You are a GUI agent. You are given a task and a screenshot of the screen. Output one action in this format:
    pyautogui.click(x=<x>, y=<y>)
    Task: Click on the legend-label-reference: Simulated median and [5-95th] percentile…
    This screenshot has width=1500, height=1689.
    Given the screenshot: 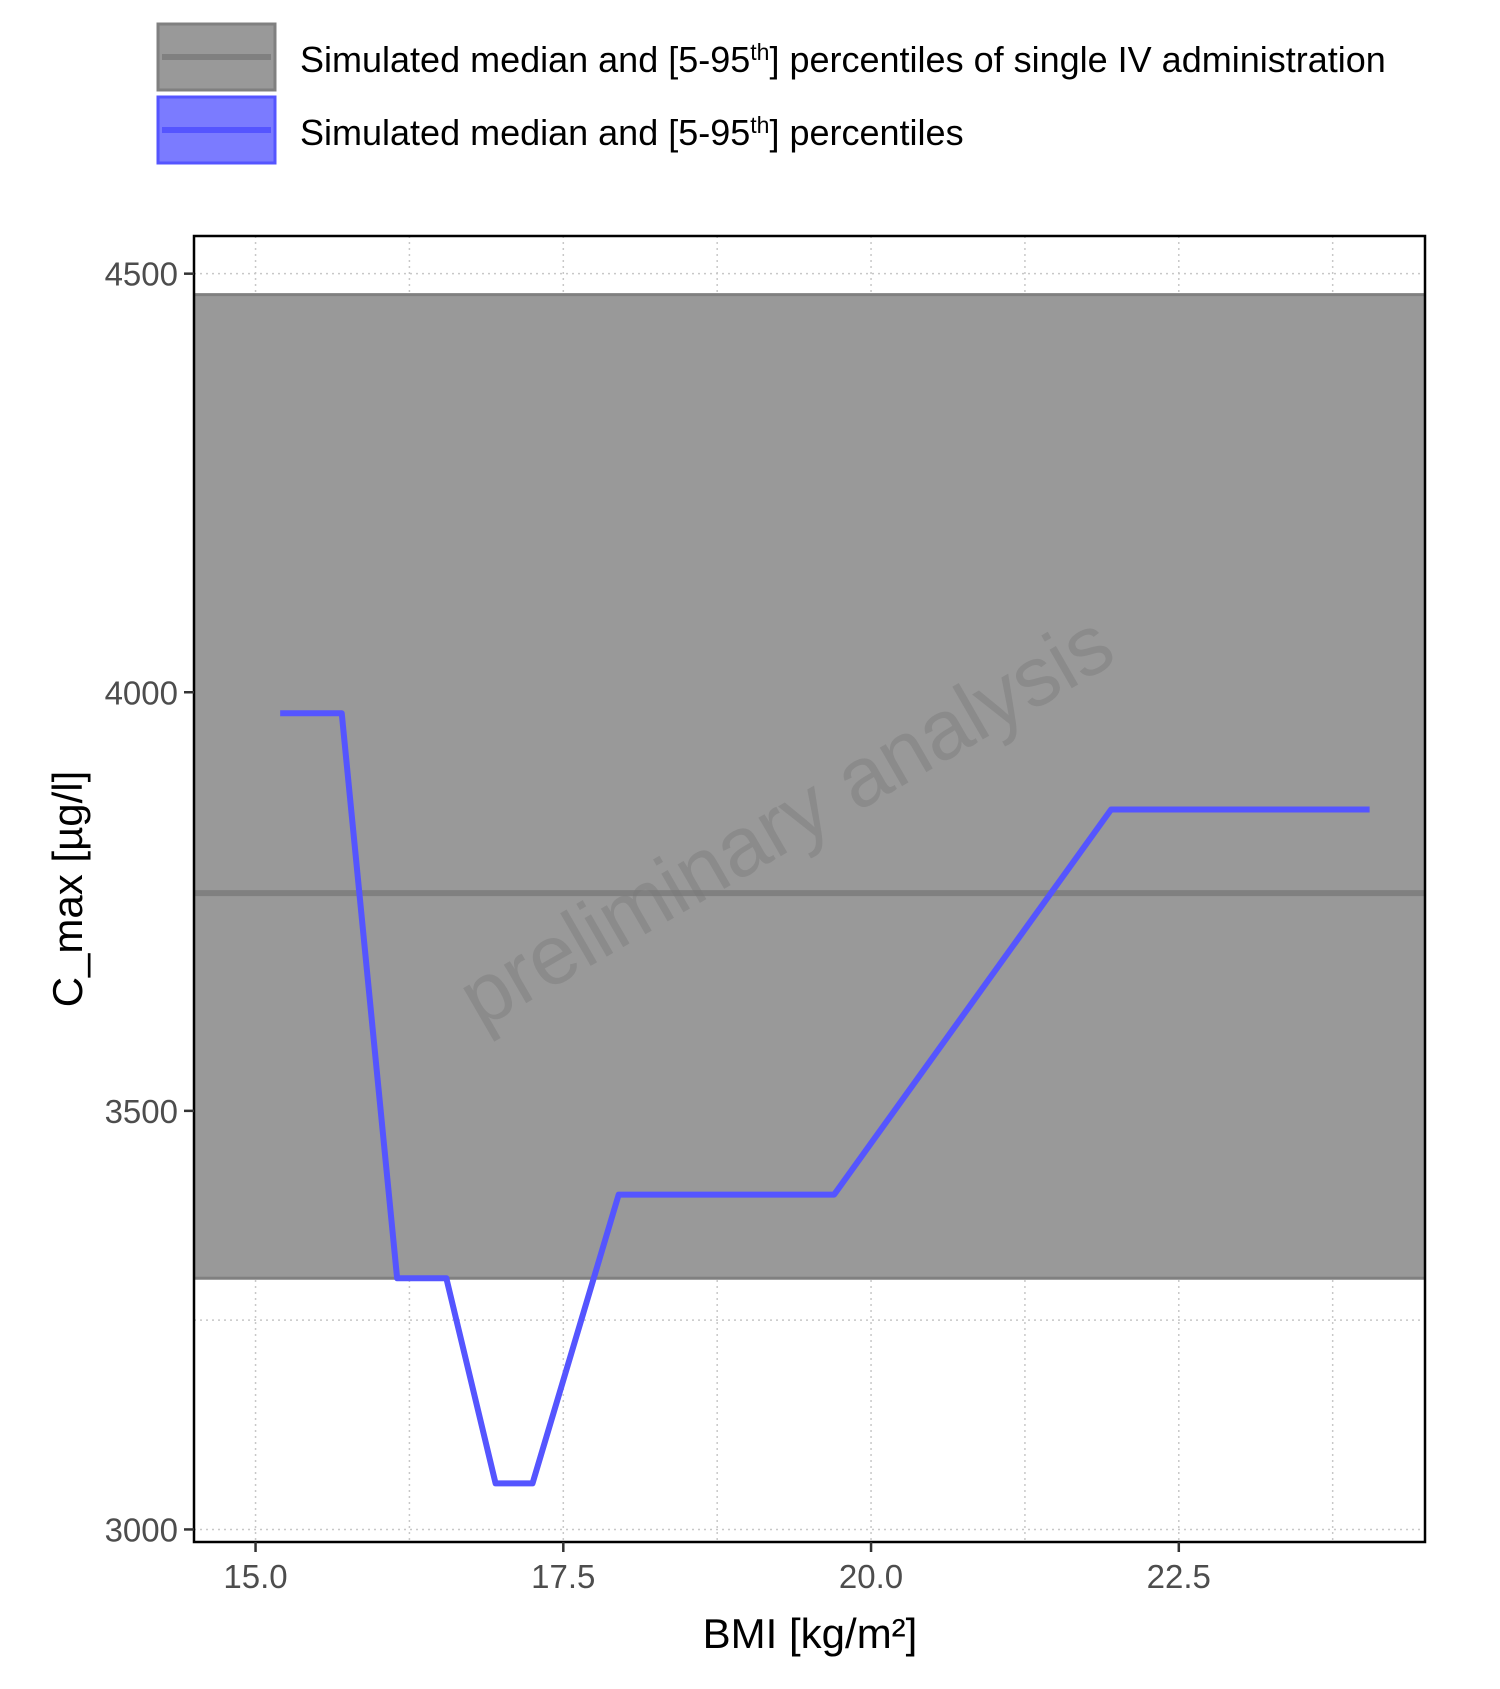 What is the action you would take?
    pyautogui.click(x=843, y=59)
    